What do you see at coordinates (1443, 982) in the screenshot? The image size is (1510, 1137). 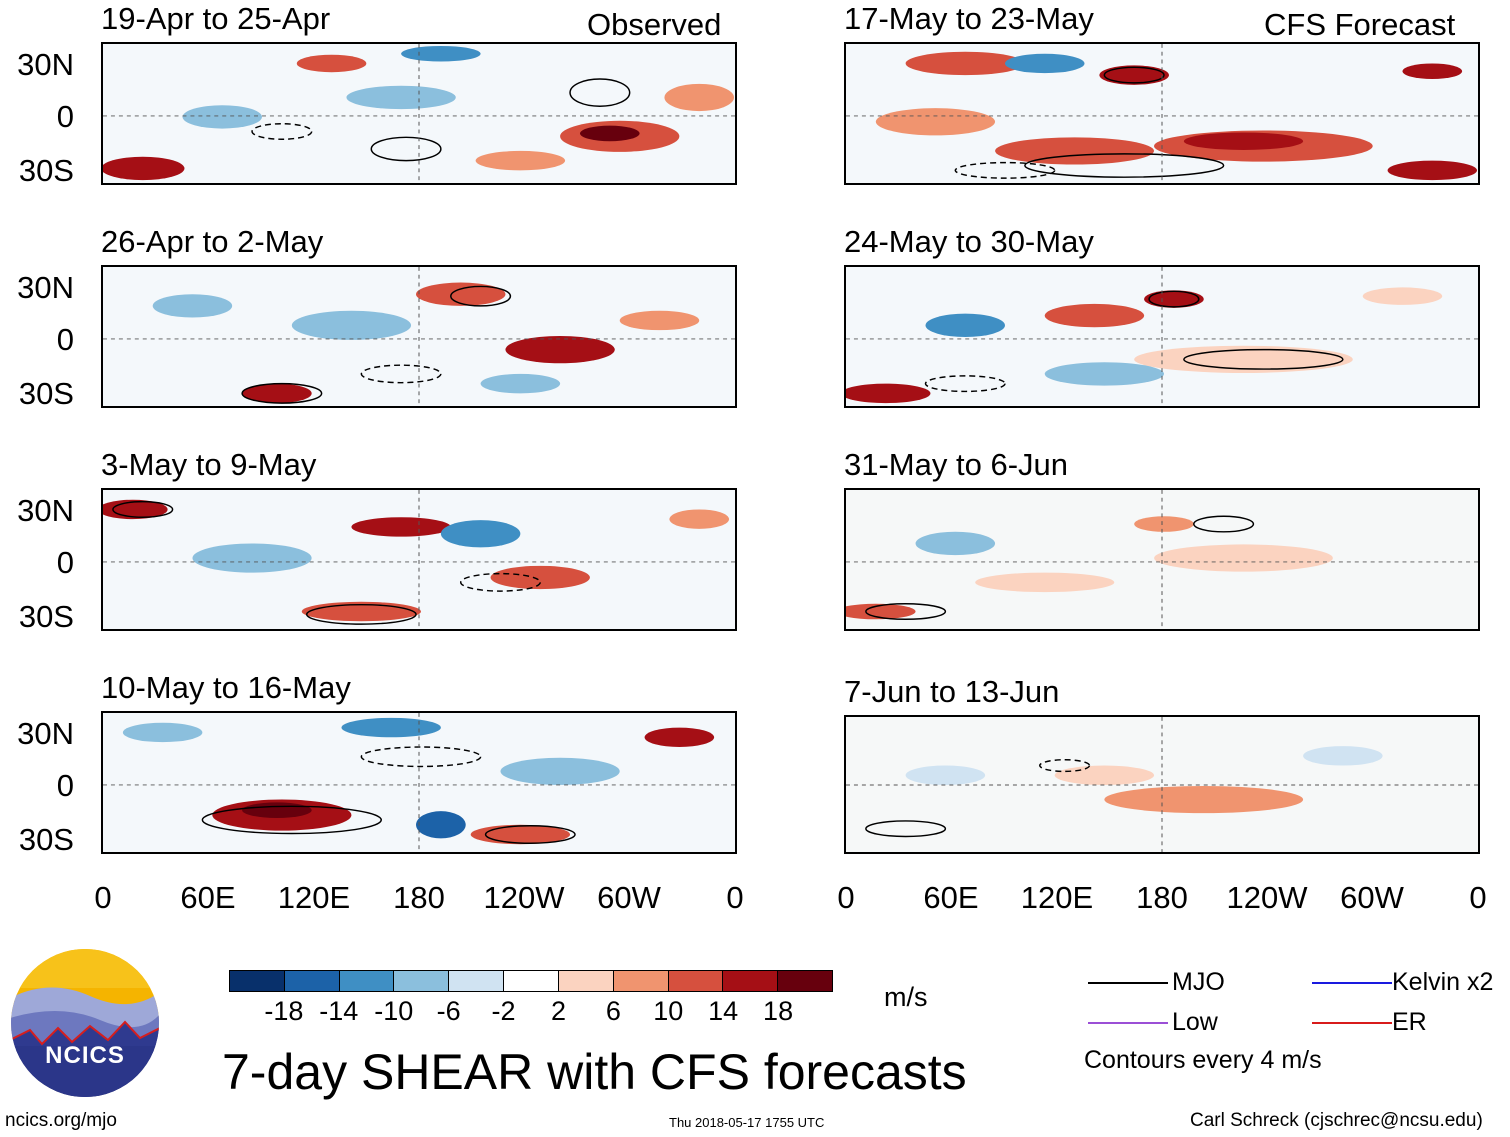 I see `legend-label-kelvin: Kelvin x2` at bounding box center [1443, 982].